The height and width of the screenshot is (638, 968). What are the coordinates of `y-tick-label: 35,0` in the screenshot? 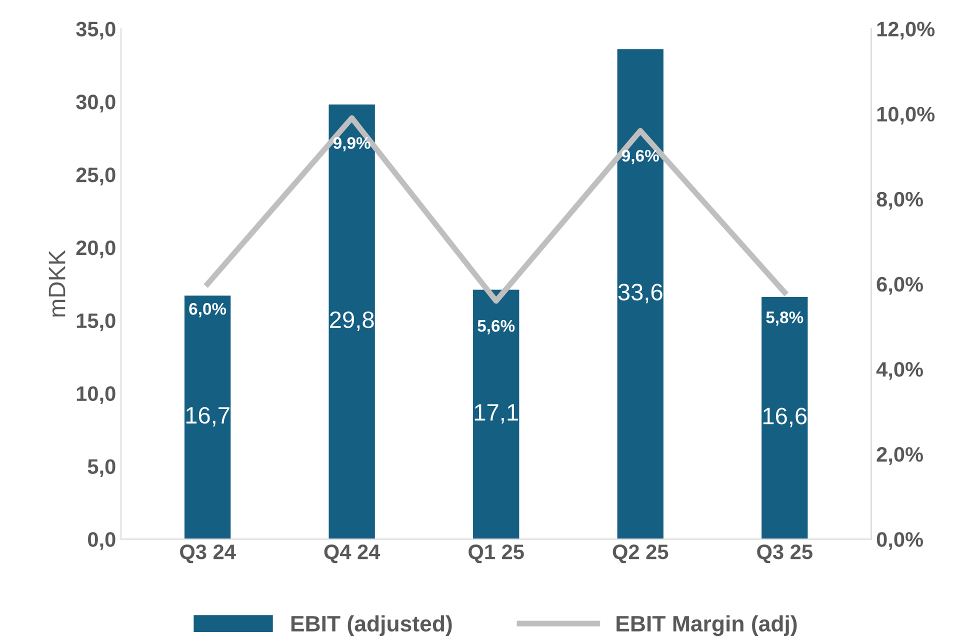 It's located at (96, 31).